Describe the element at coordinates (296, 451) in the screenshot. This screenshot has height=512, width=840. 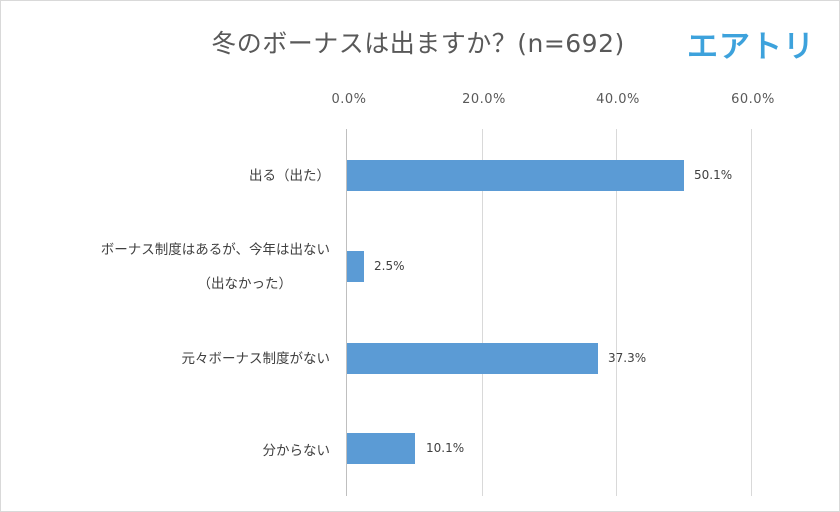
I see `category-label-unknown: 分からない` at that location.